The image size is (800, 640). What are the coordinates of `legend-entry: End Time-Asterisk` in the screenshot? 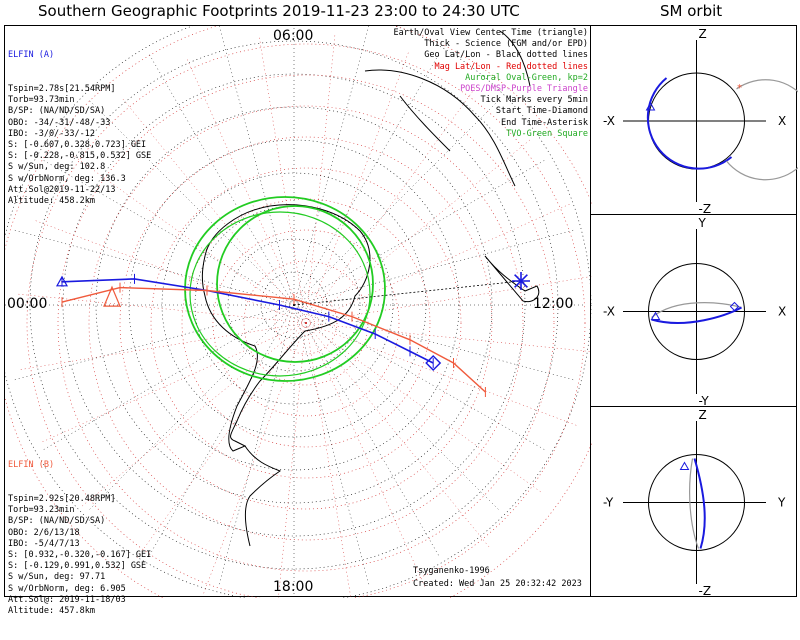 It's located at (544, 122).